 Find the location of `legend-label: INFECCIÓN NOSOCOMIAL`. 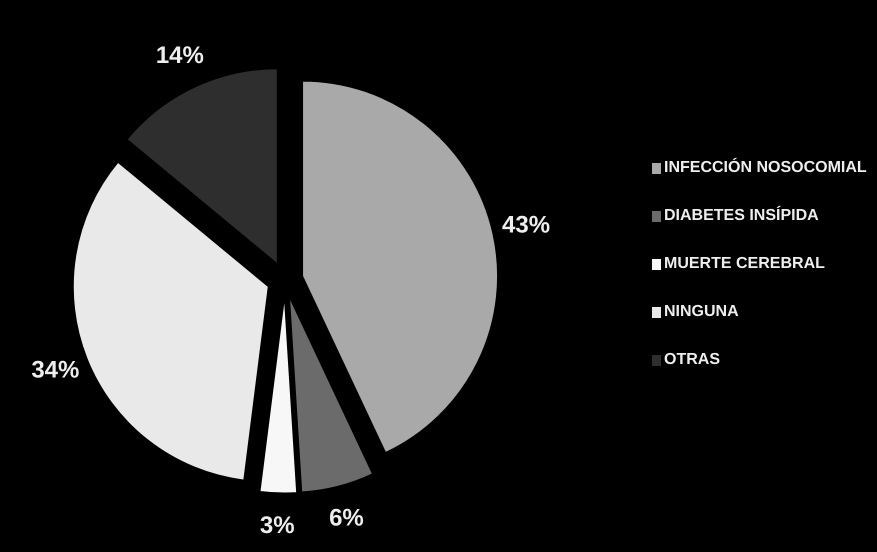

legend-label: INFECCIÓN NOSOCOMIAL is located at coordinates (765, 166).